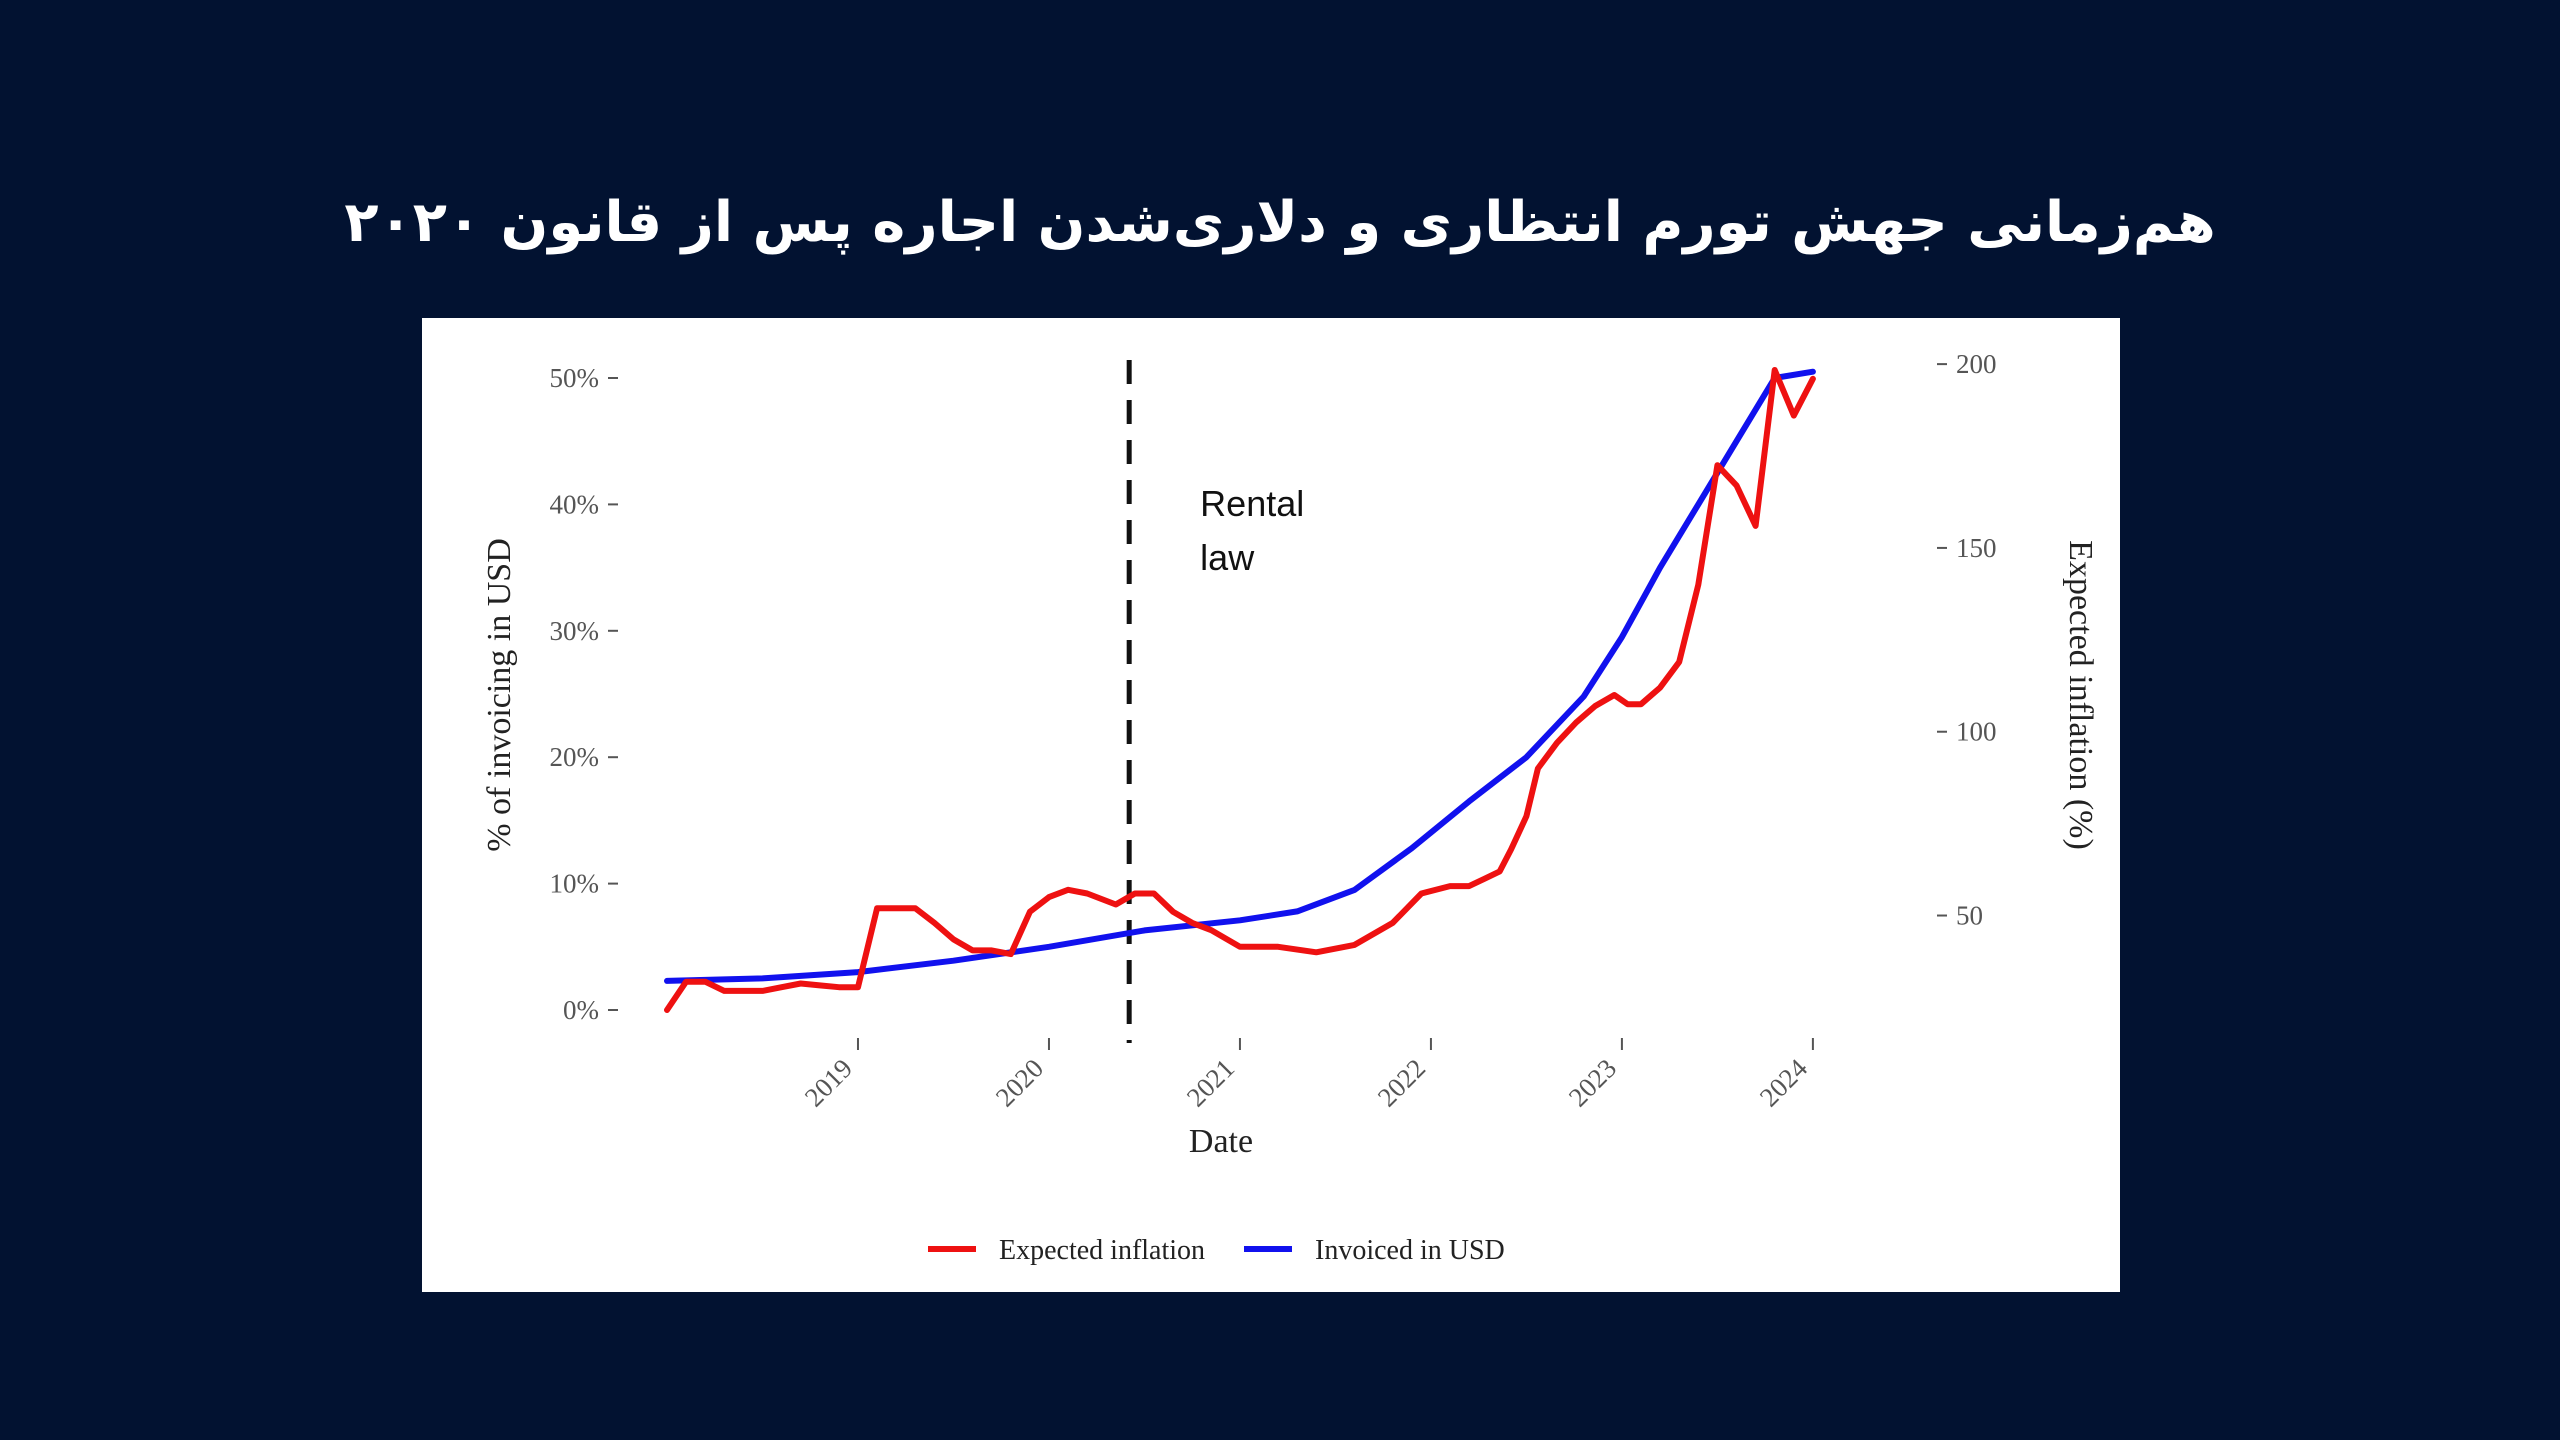  Describe the element at coordinates (581, 1010) in the screenshot. I see `left-tick-label: 0%` at that location.